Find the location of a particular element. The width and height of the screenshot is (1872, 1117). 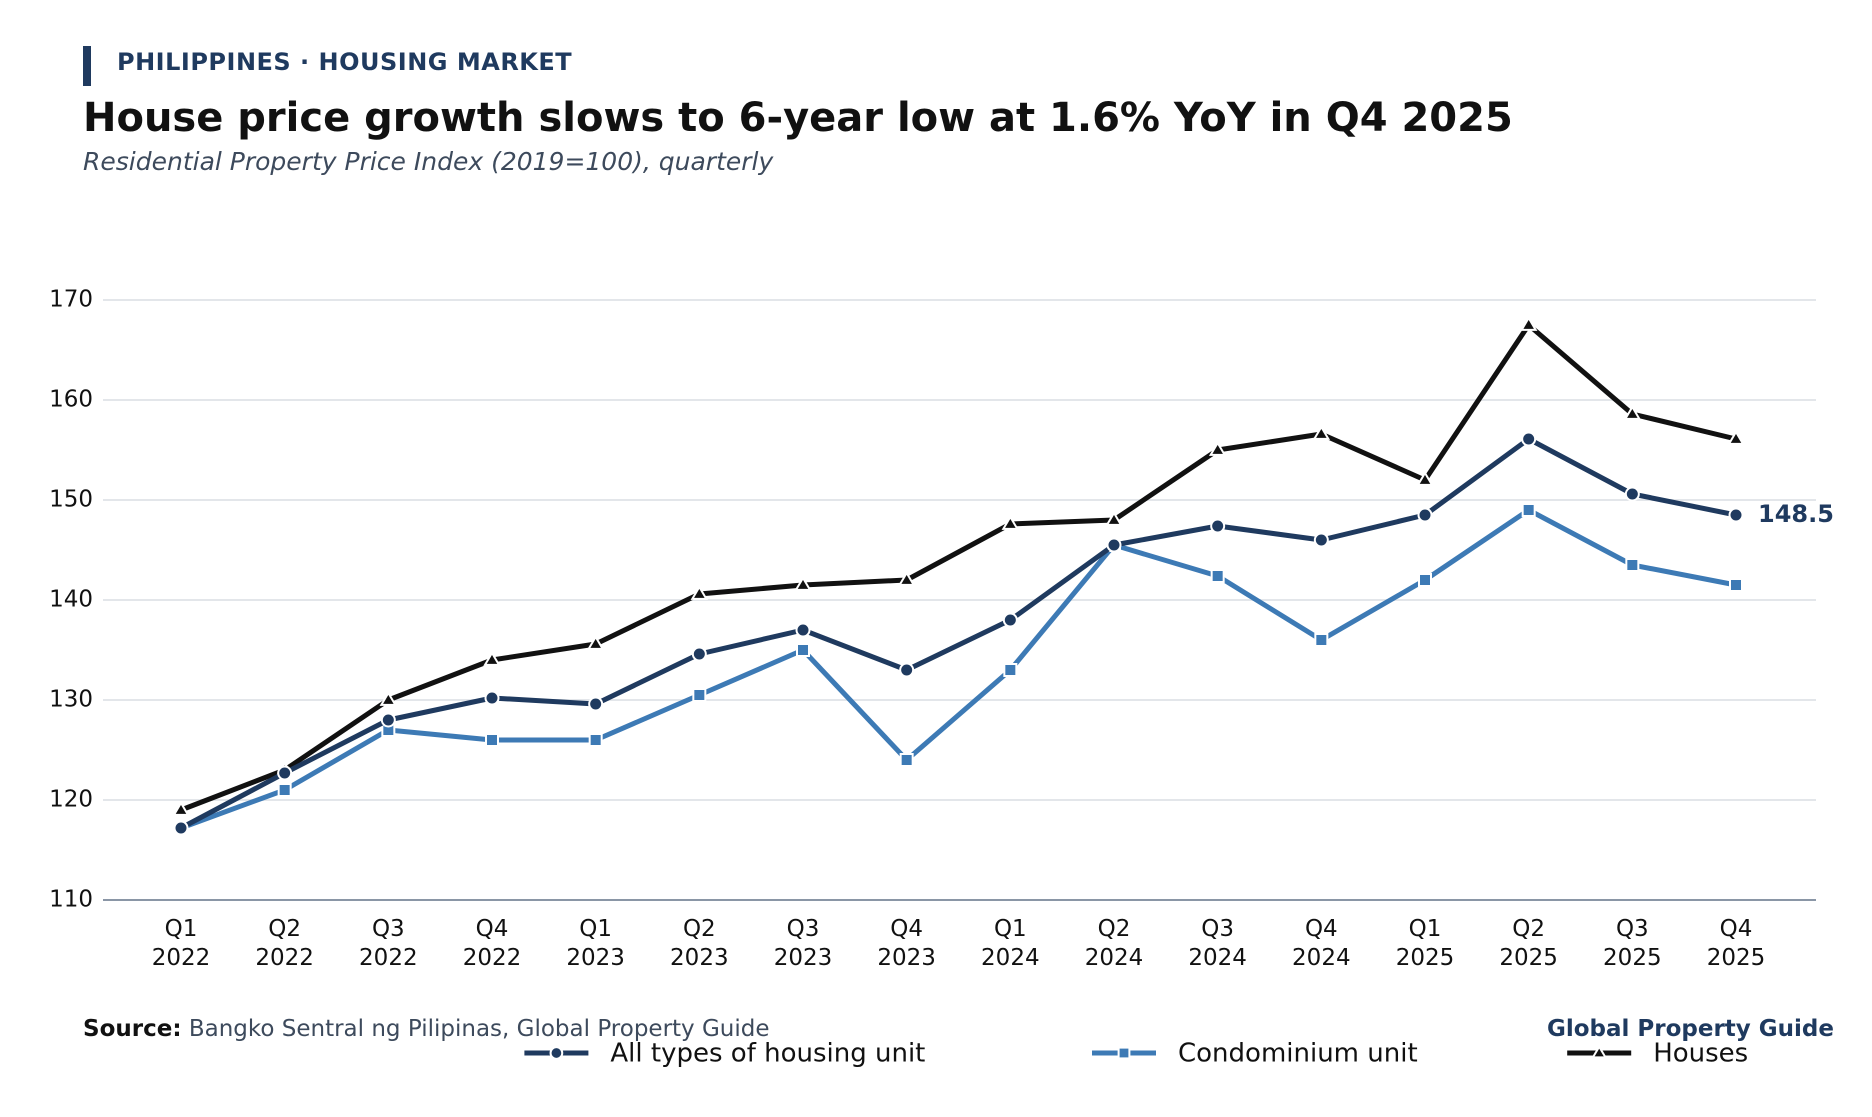

y-tick-label: 120 is located at coordinates (71, 800).